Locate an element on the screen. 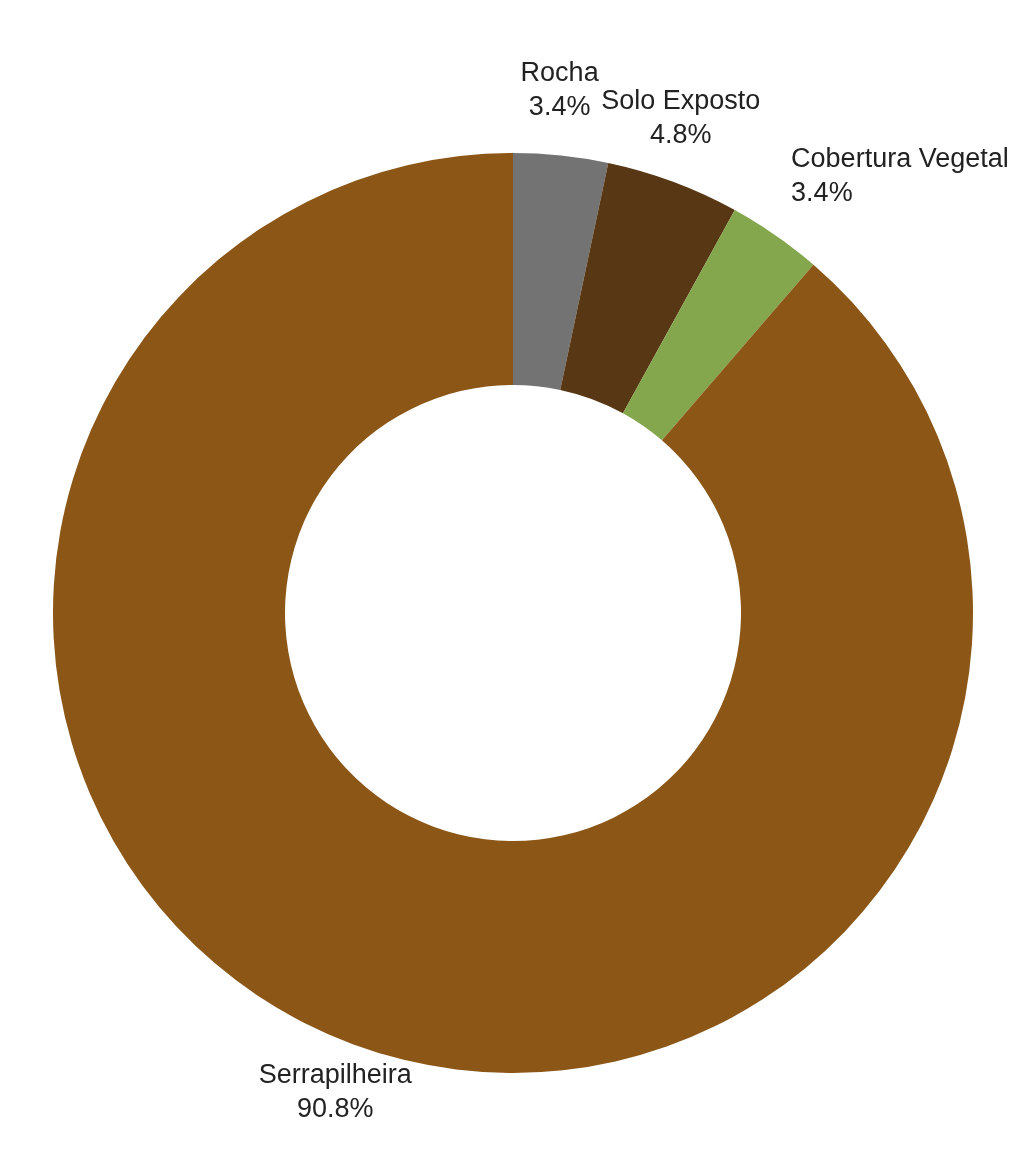 This screenshot has height=1176, width=1022. data-label: 4.8% is located at coordinates (681, 134).